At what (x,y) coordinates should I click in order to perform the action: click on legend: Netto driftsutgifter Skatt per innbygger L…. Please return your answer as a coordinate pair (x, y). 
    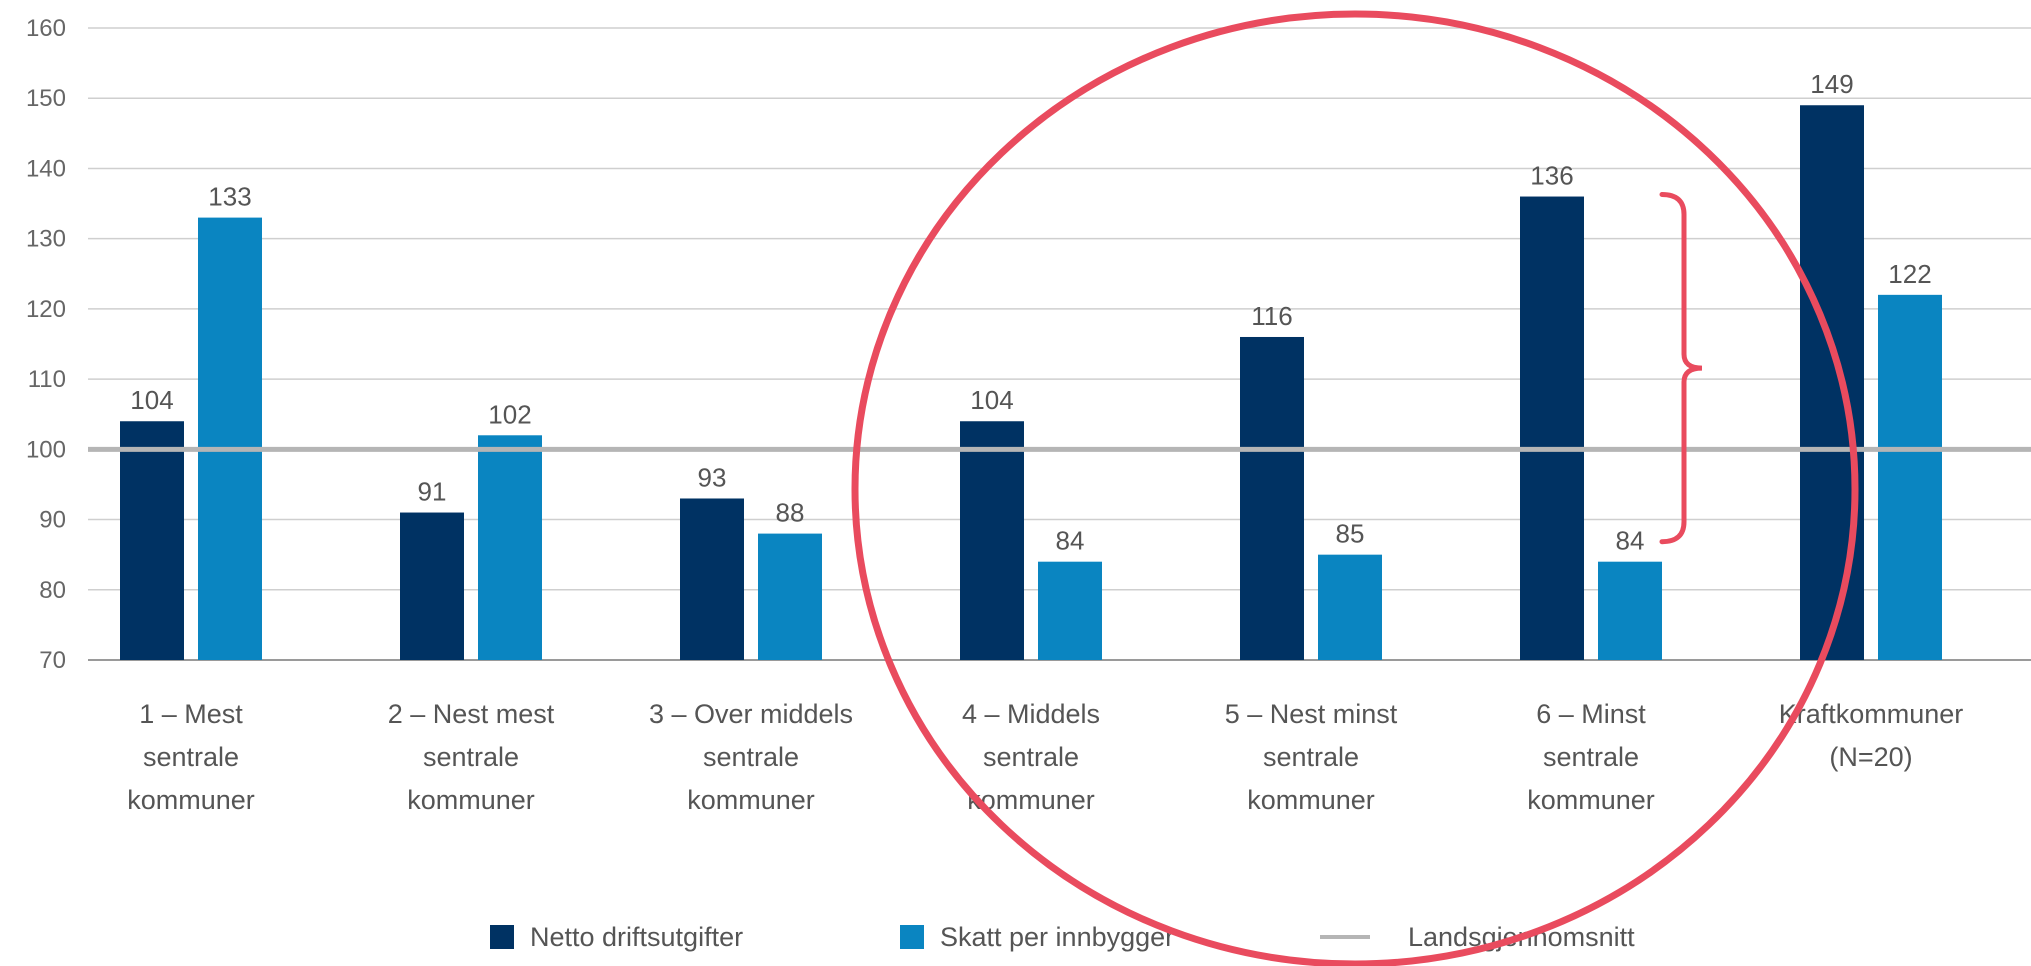
    Looking at the image, I should click on (1062, 937).